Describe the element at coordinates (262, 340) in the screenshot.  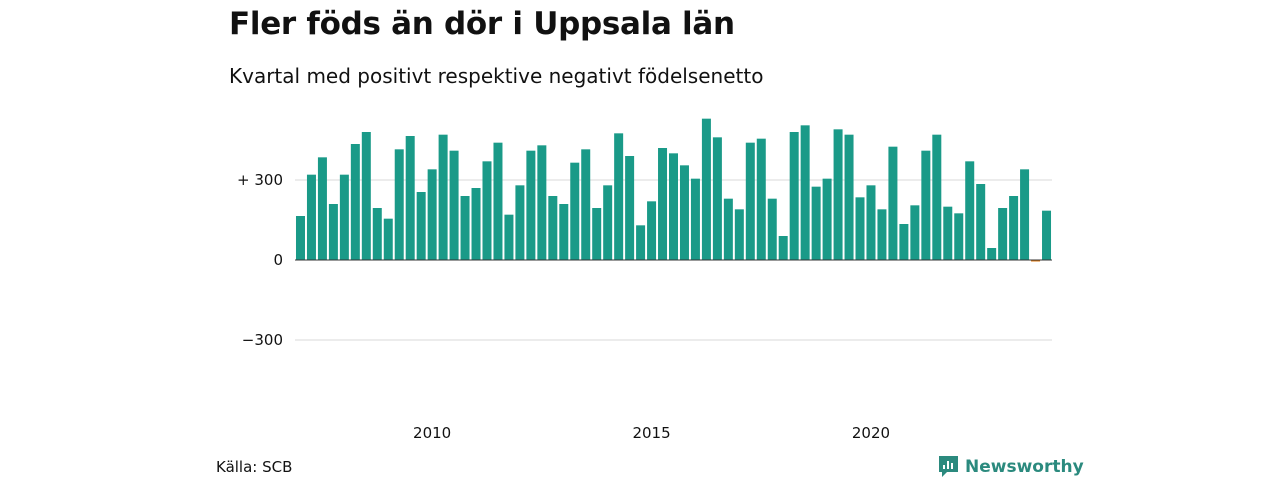
I see `y-tick-label: −300` at that location.